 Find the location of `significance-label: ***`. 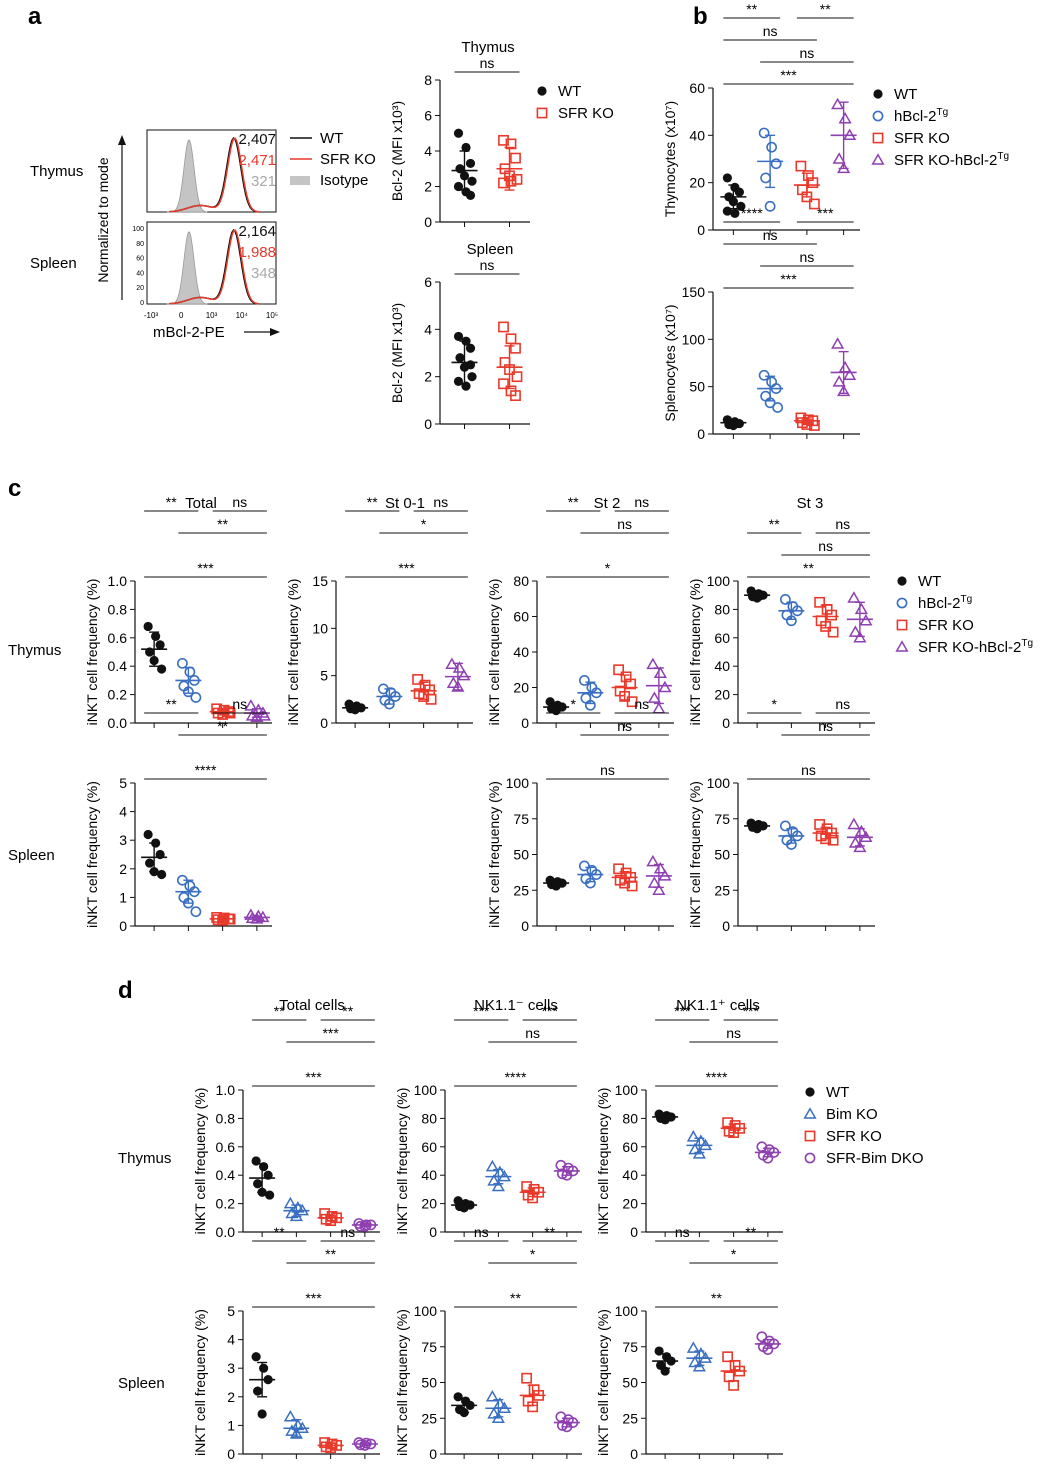

significance-label: *** is located at coordinates (330, 1033).